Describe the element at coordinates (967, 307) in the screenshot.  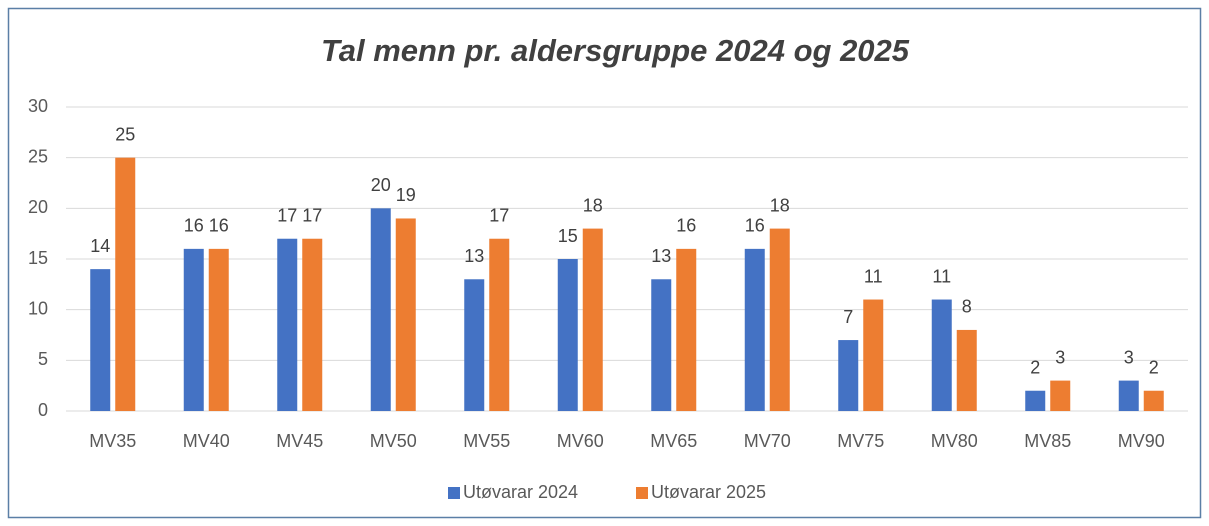
I see `data-label: 8` at that location.